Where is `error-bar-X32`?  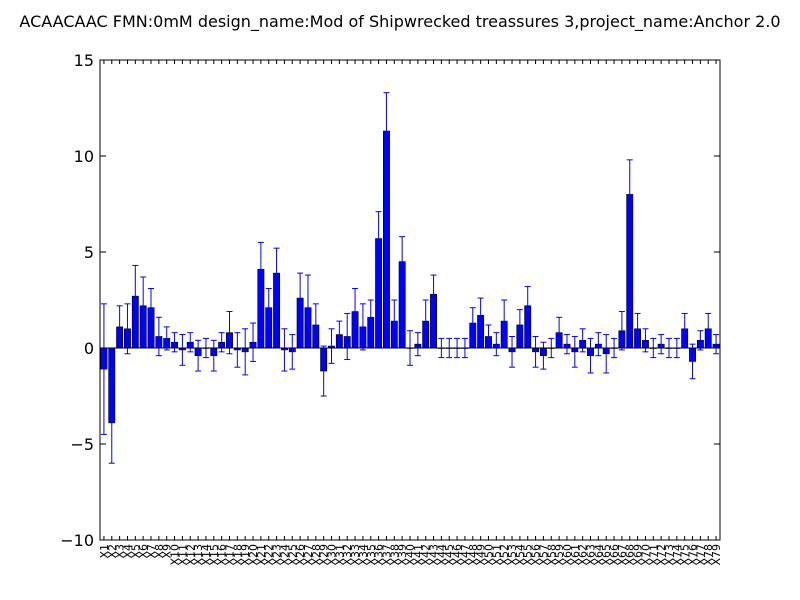 error-bar-X32 is located at coordinates (347, 336).